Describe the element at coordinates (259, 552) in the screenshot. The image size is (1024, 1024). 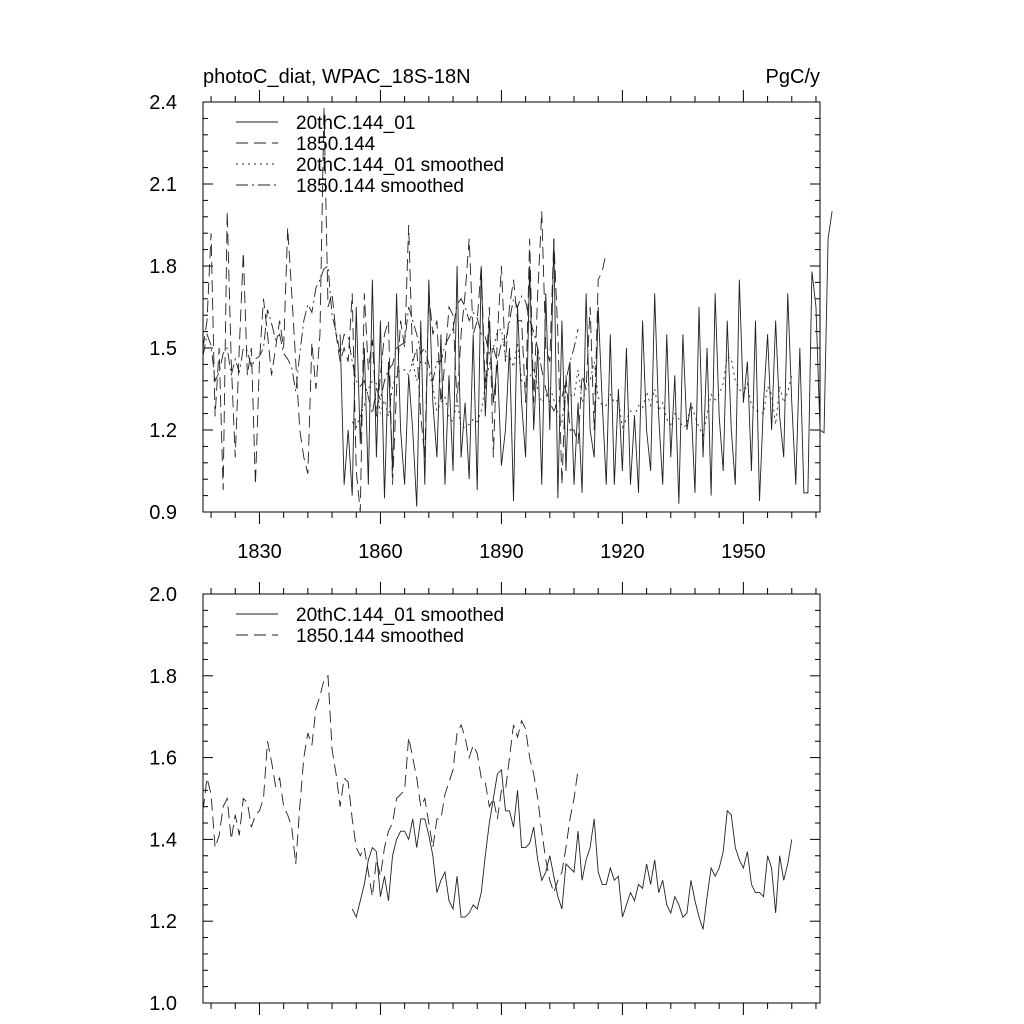
I see `x-tick-label: 1830` at that location.